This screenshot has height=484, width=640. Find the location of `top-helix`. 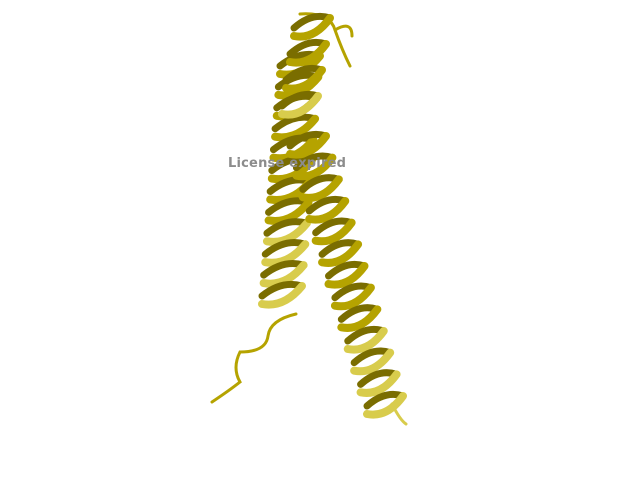

top-helix is located at coordinates (306, 65).